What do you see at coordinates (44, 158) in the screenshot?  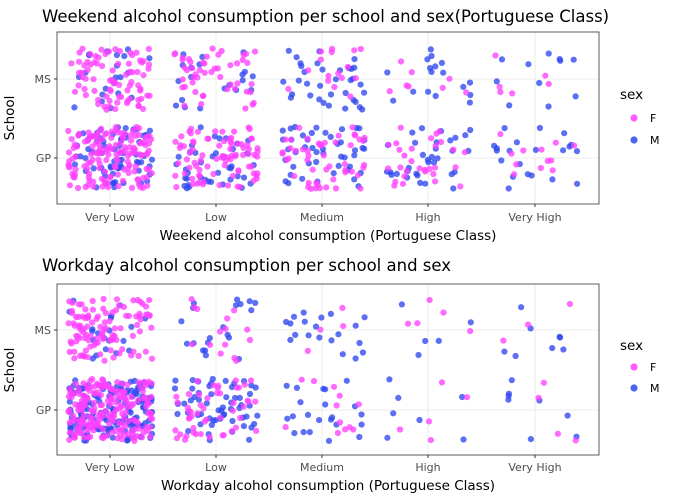 I see `chart-1-y-tick-label: GP` at bounding box center [44, 158].